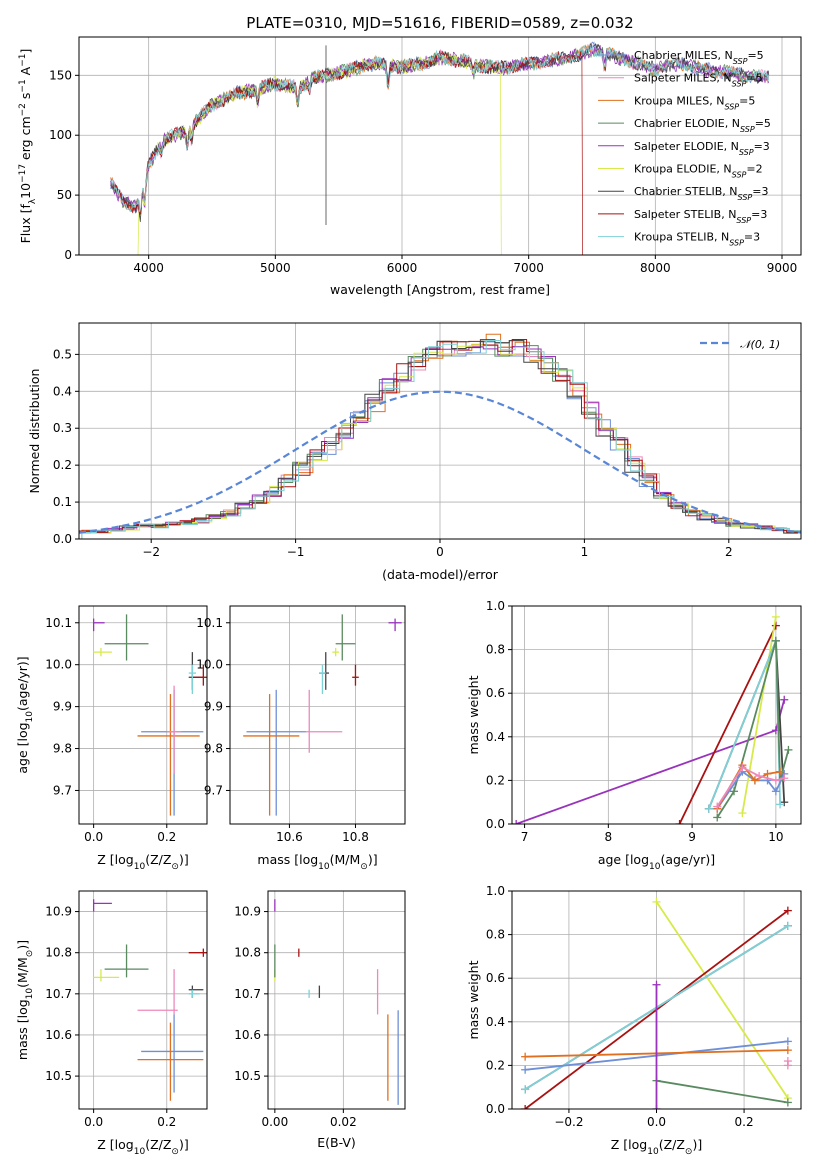 This screenshot has height=1170, width=819. I want to click on massweight-vs-Z-xlabel: Z [log10(Z/Z⊙)], so click(656, 1147).